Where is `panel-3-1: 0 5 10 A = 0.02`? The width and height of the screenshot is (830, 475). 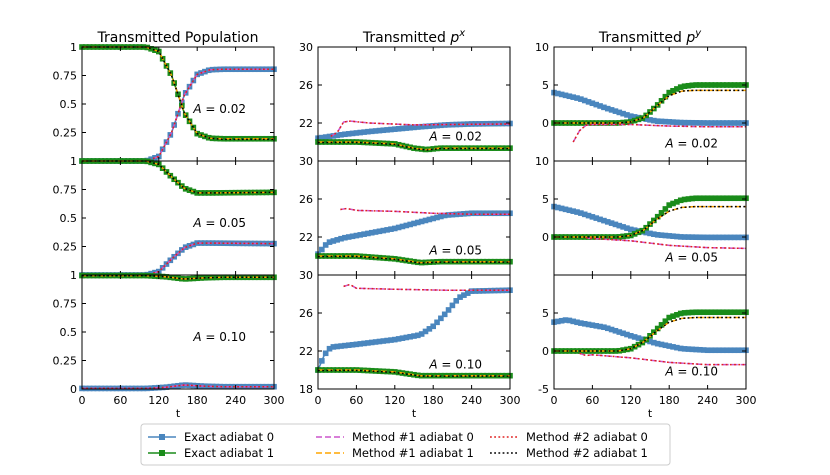 panel-3-1: 0 5 10 A = 0.02 is located at coordinates (642, 101).